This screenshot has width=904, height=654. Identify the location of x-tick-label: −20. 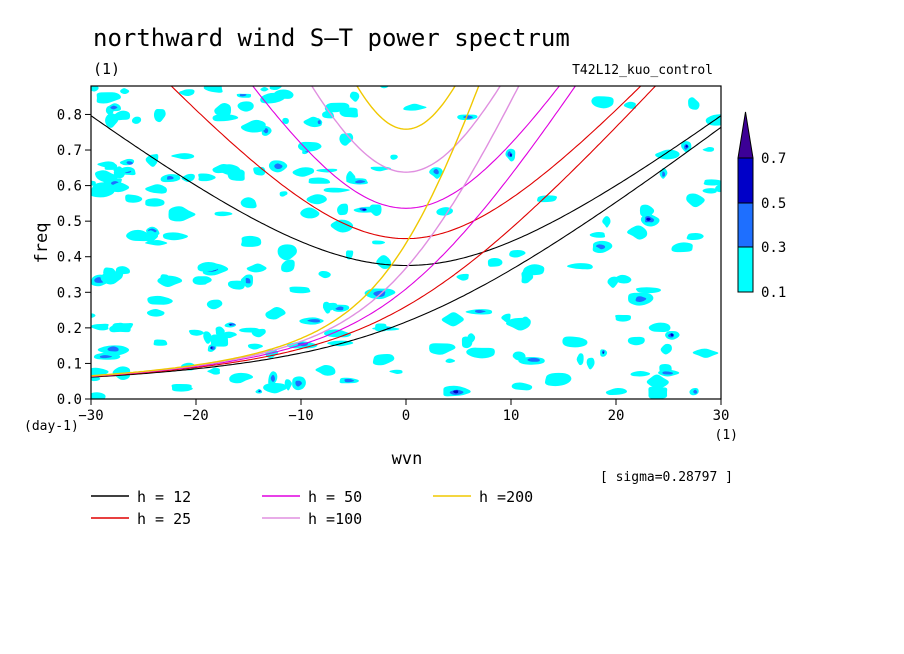
(195, 416).